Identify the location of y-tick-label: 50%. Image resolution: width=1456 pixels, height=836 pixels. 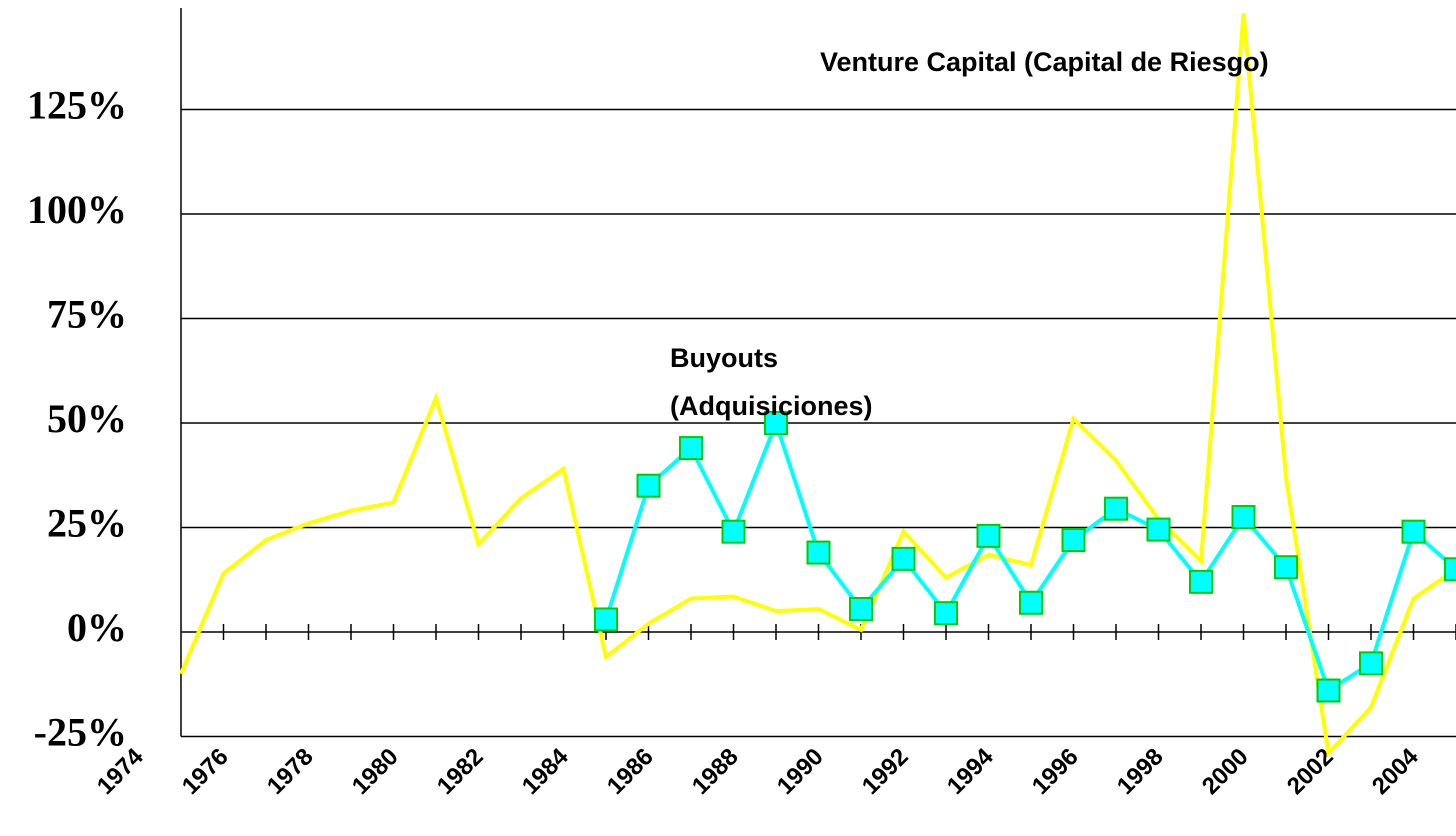
(87, 418).